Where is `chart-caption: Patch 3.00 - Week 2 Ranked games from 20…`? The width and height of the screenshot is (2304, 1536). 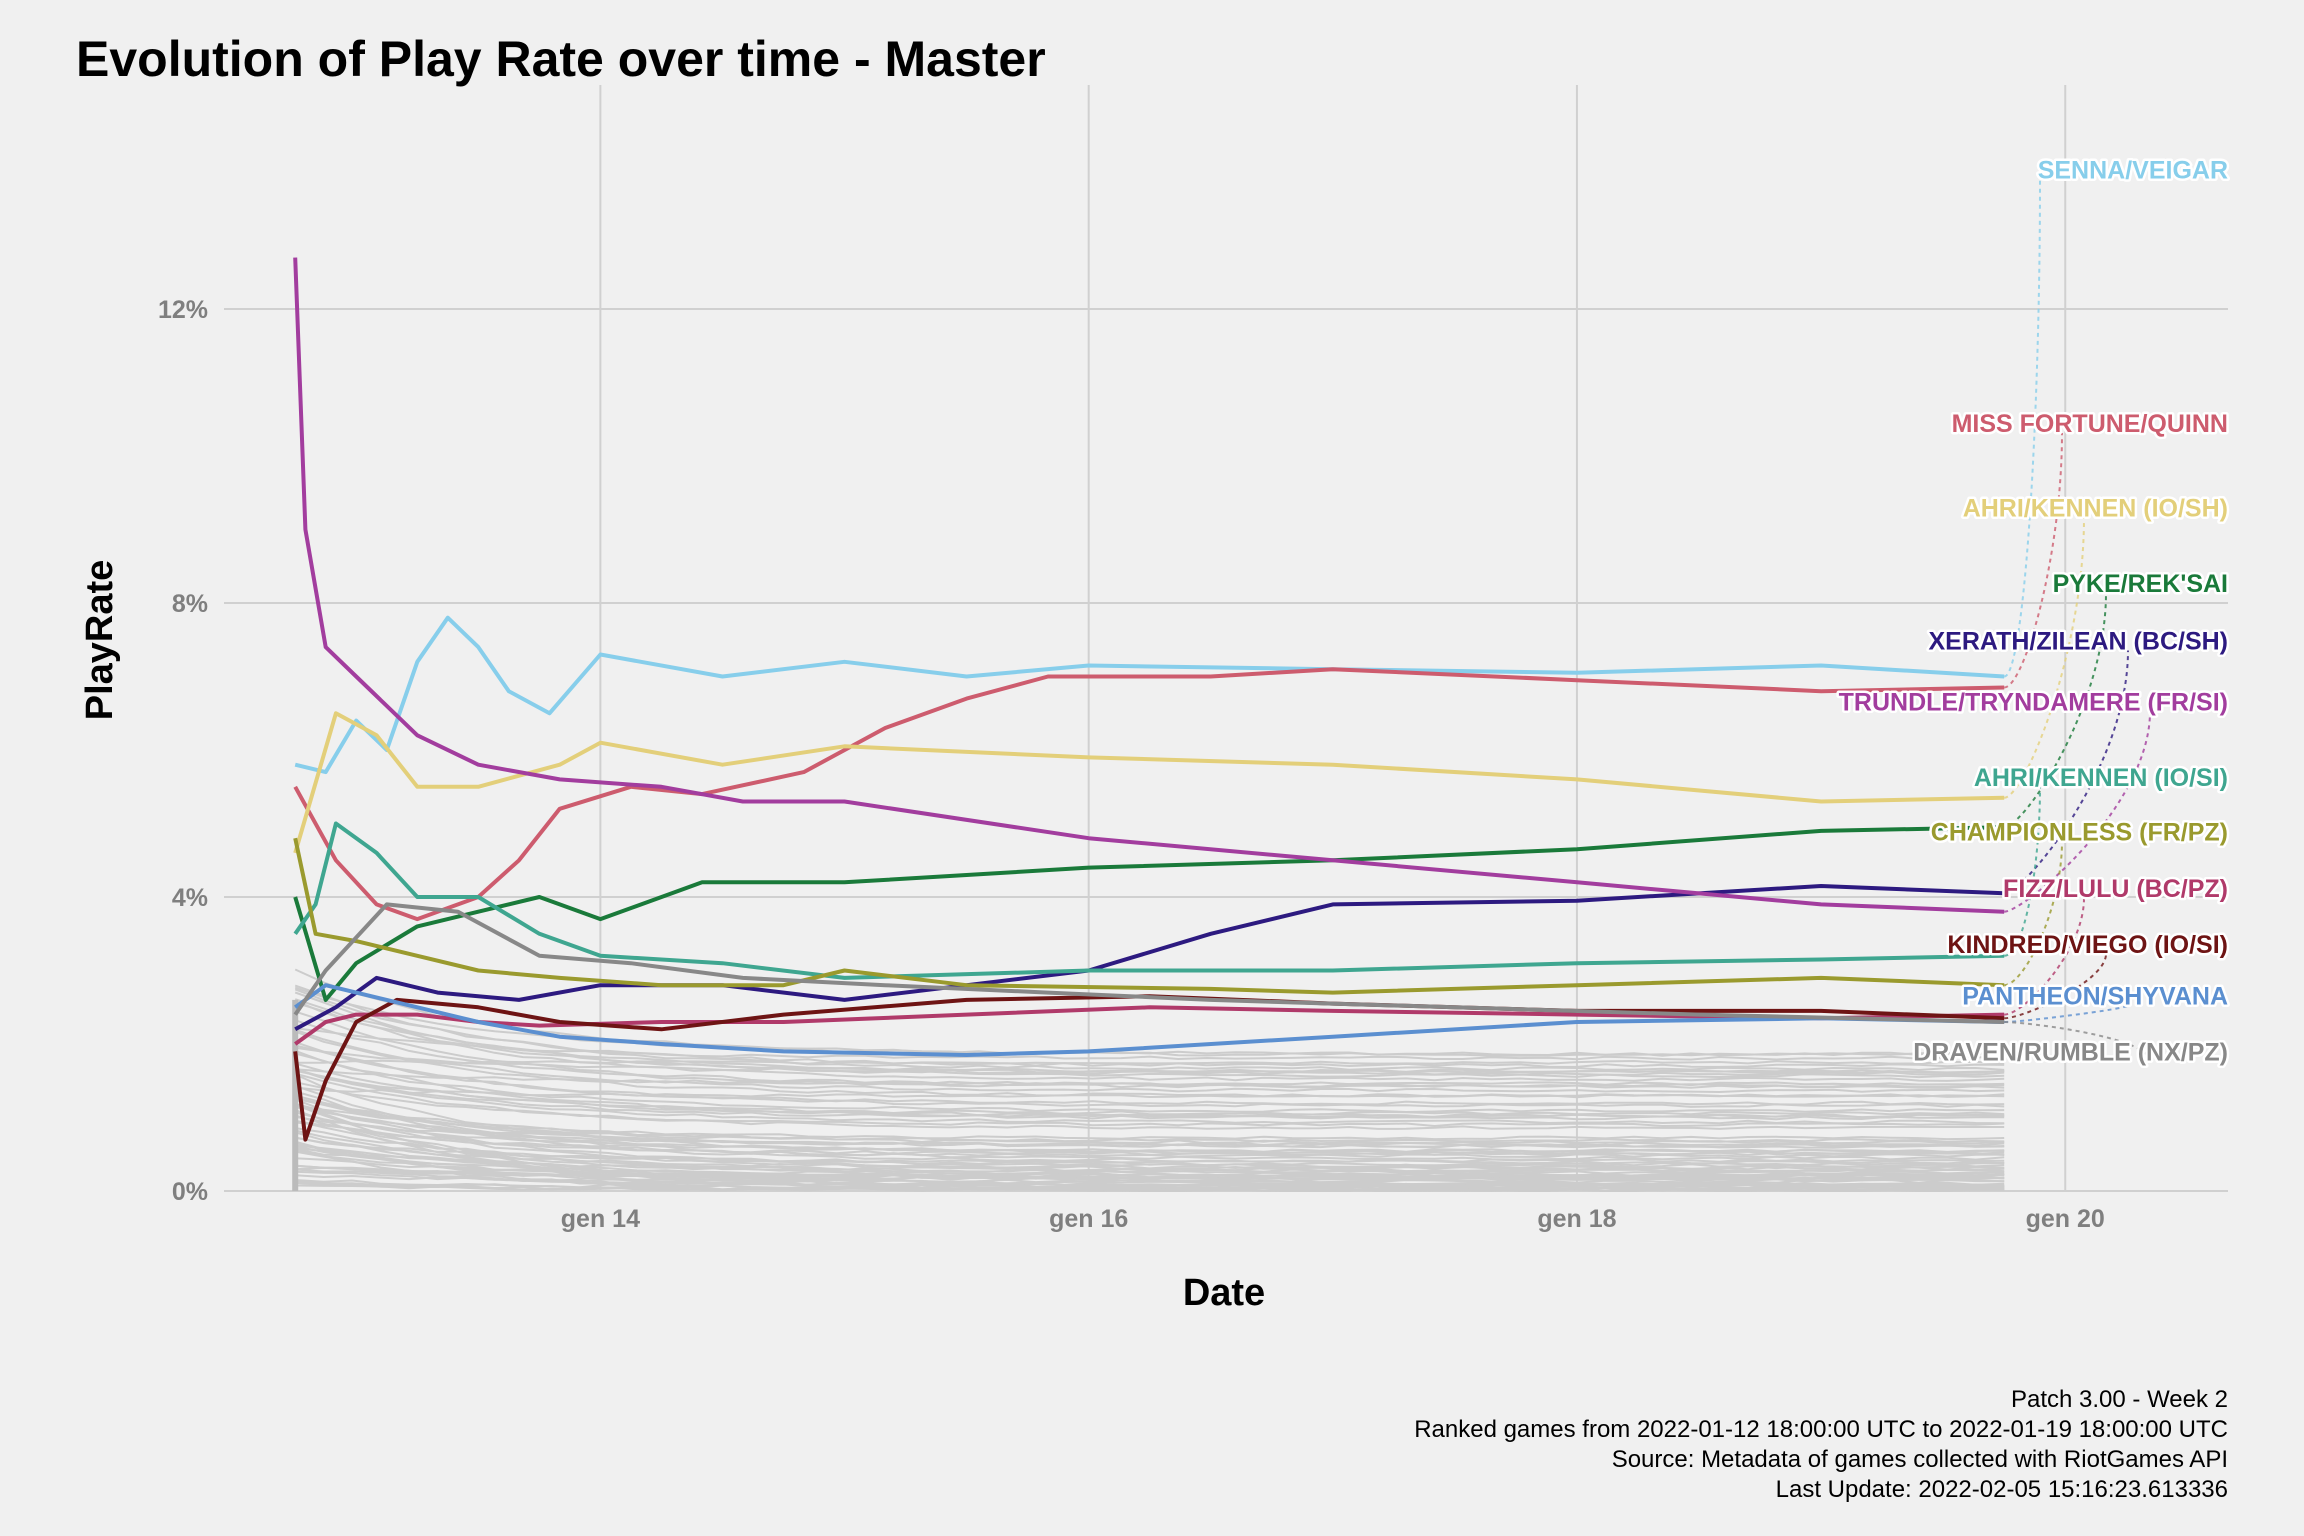 chart-caption: Patch 3.00 - Week 2 Ranked games from 20… is located at coordinates (1821, 1445).